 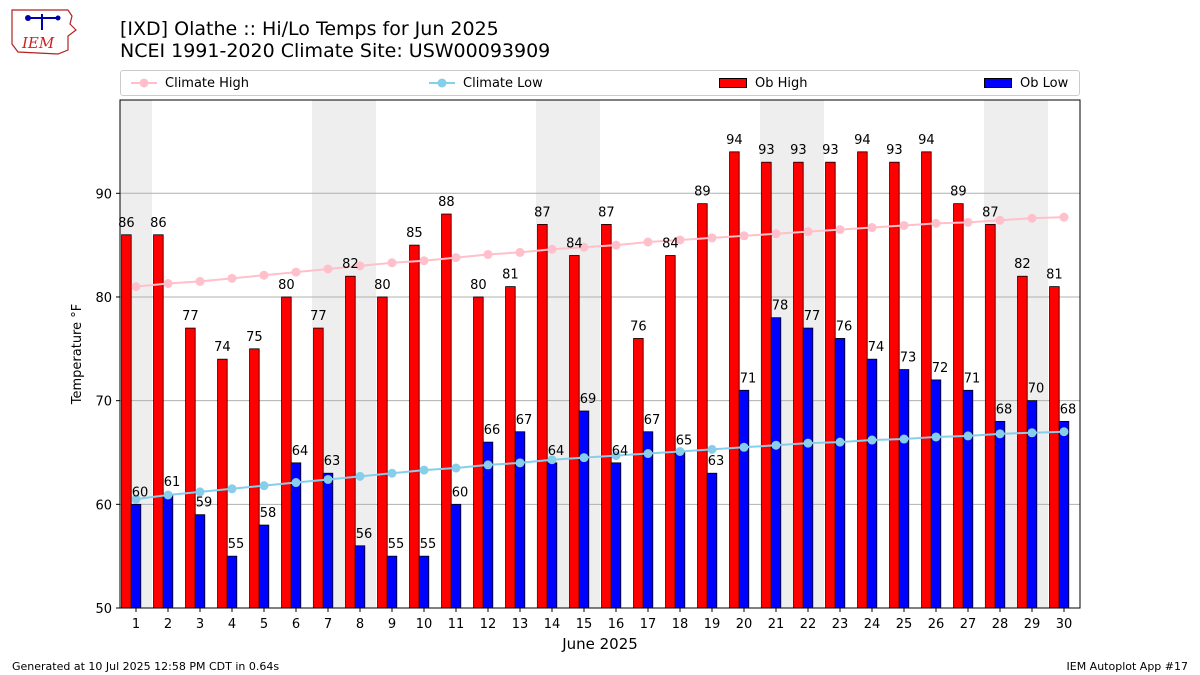 I want to click on ob-low-value-label: 60, so click(x=460, y=492).